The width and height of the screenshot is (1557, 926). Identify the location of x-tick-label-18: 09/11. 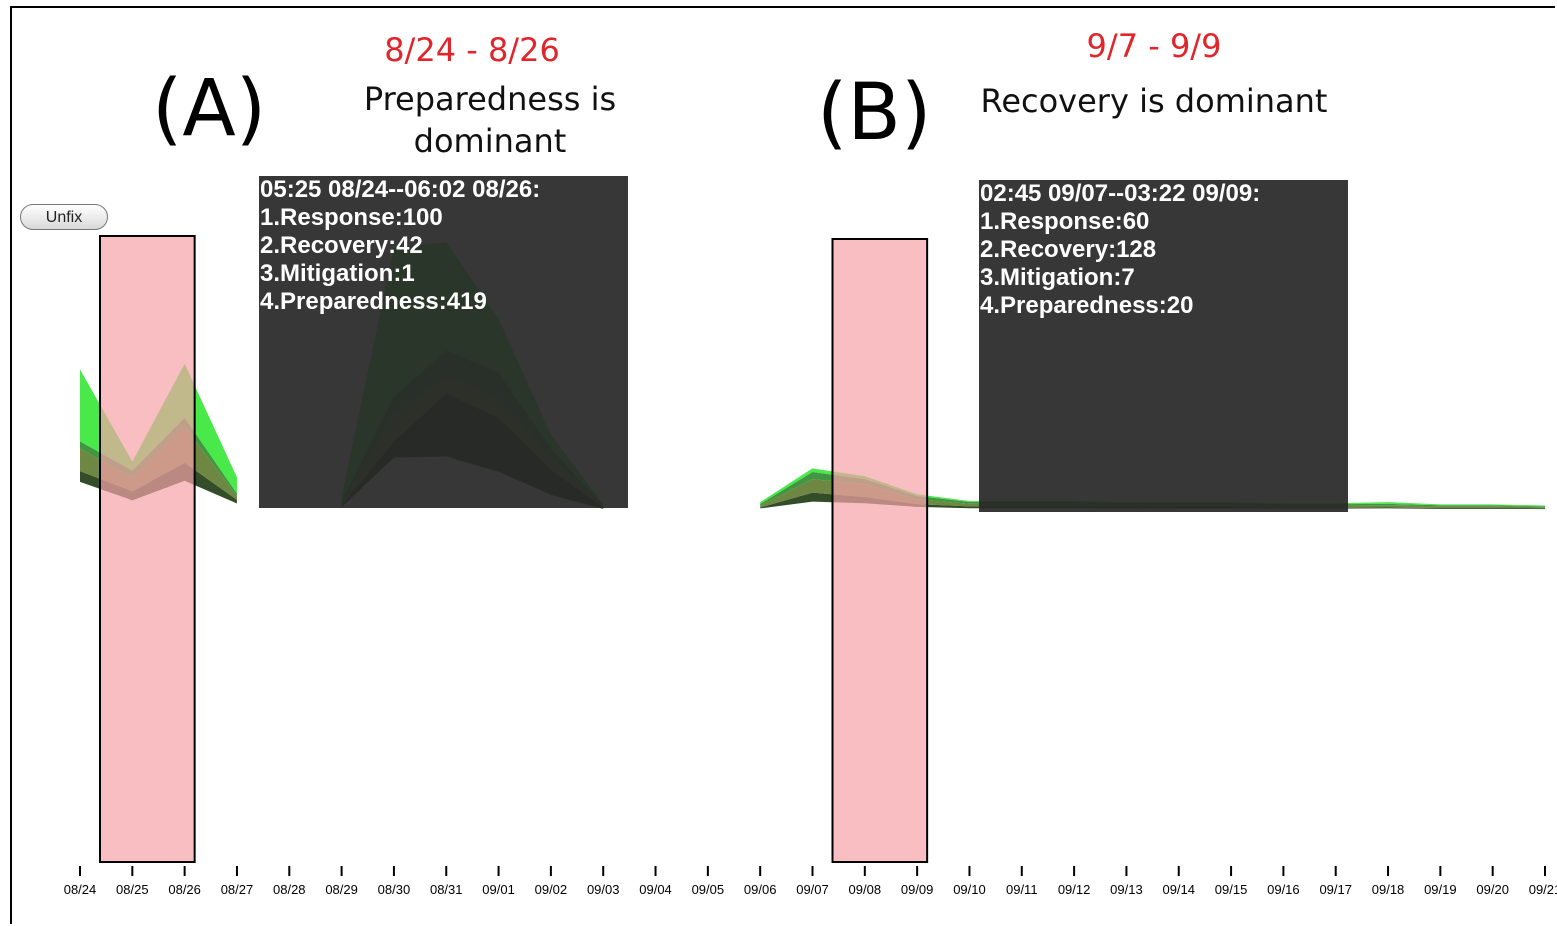
(1022, 889).